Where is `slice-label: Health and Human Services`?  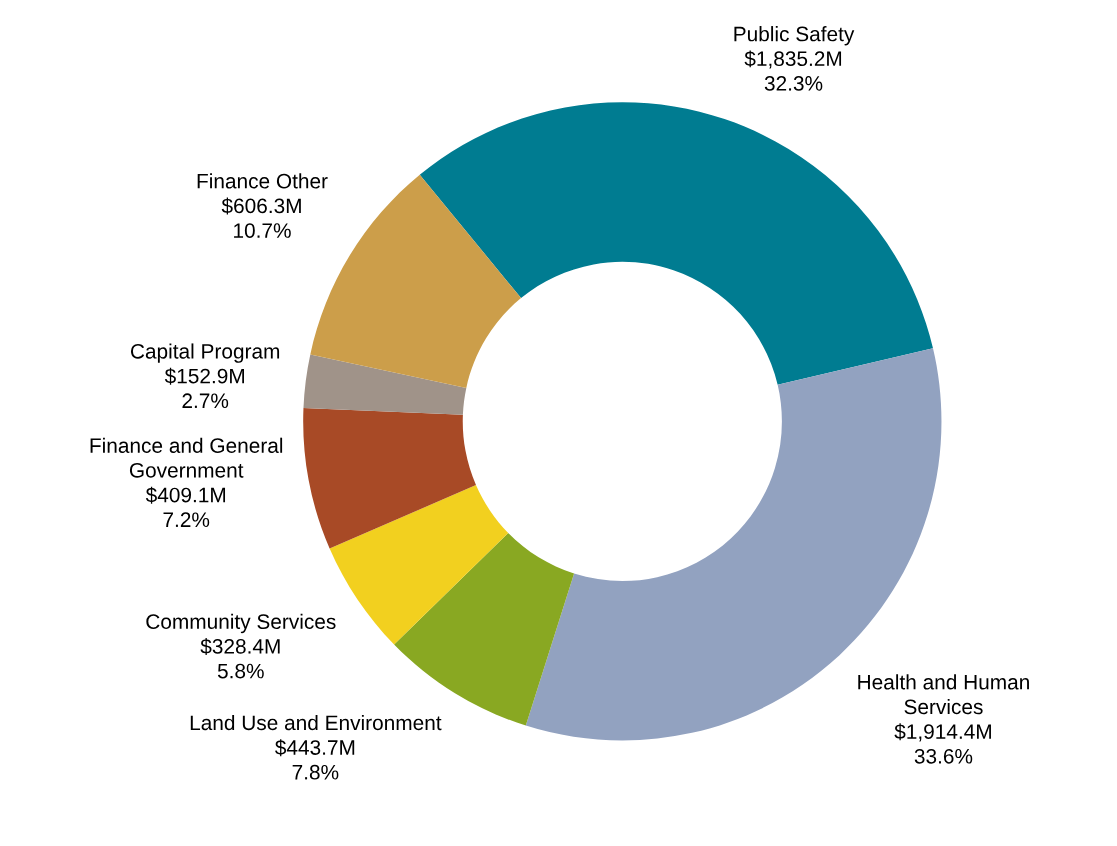
slice-label: Health and Human Services is located at coordinates (943, 694).